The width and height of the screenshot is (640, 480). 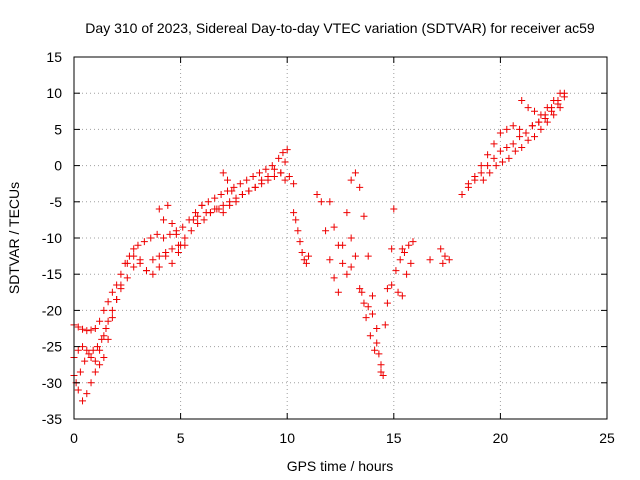 What do you see at coordinates (91, 356) in the screenshot?
I see `series-track-d` at bounding box center [91, 356].